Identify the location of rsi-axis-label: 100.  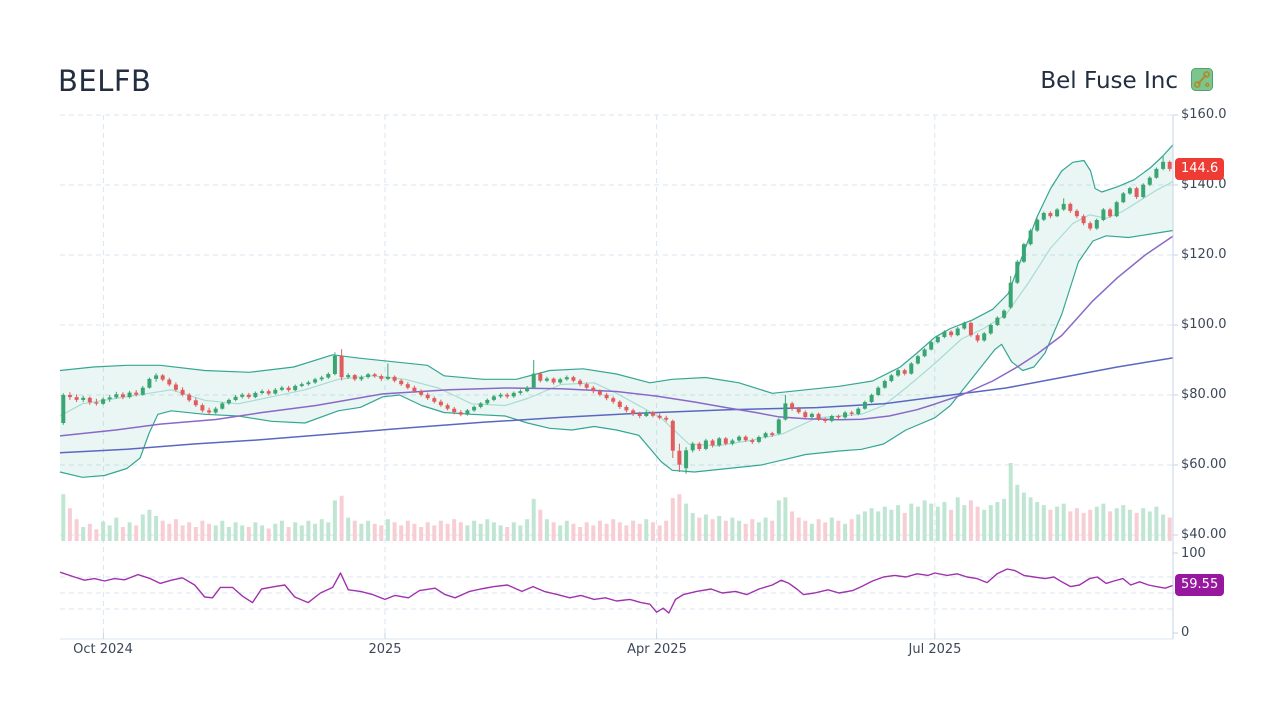
(1193, 553).